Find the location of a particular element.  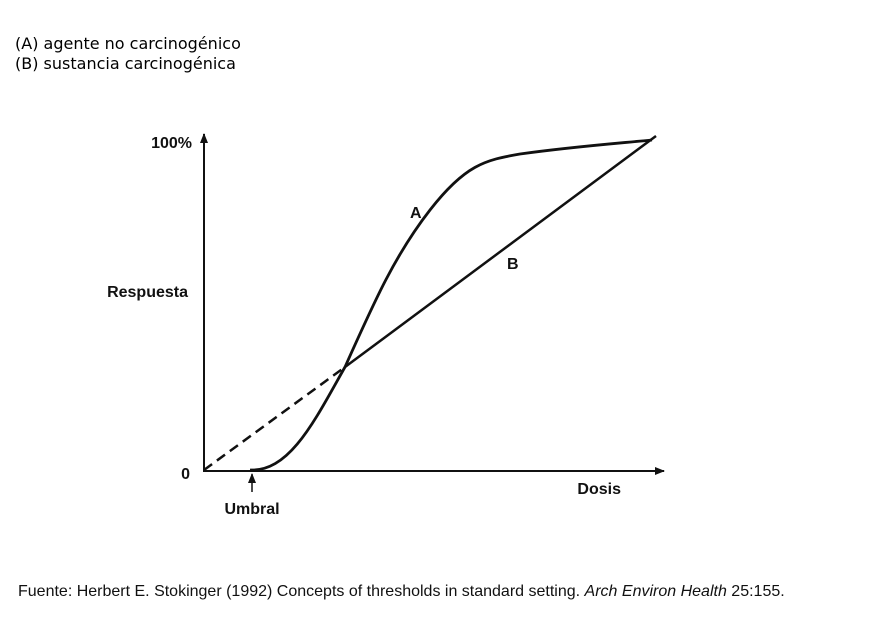

curve-b is located at coordinates (500, 251).